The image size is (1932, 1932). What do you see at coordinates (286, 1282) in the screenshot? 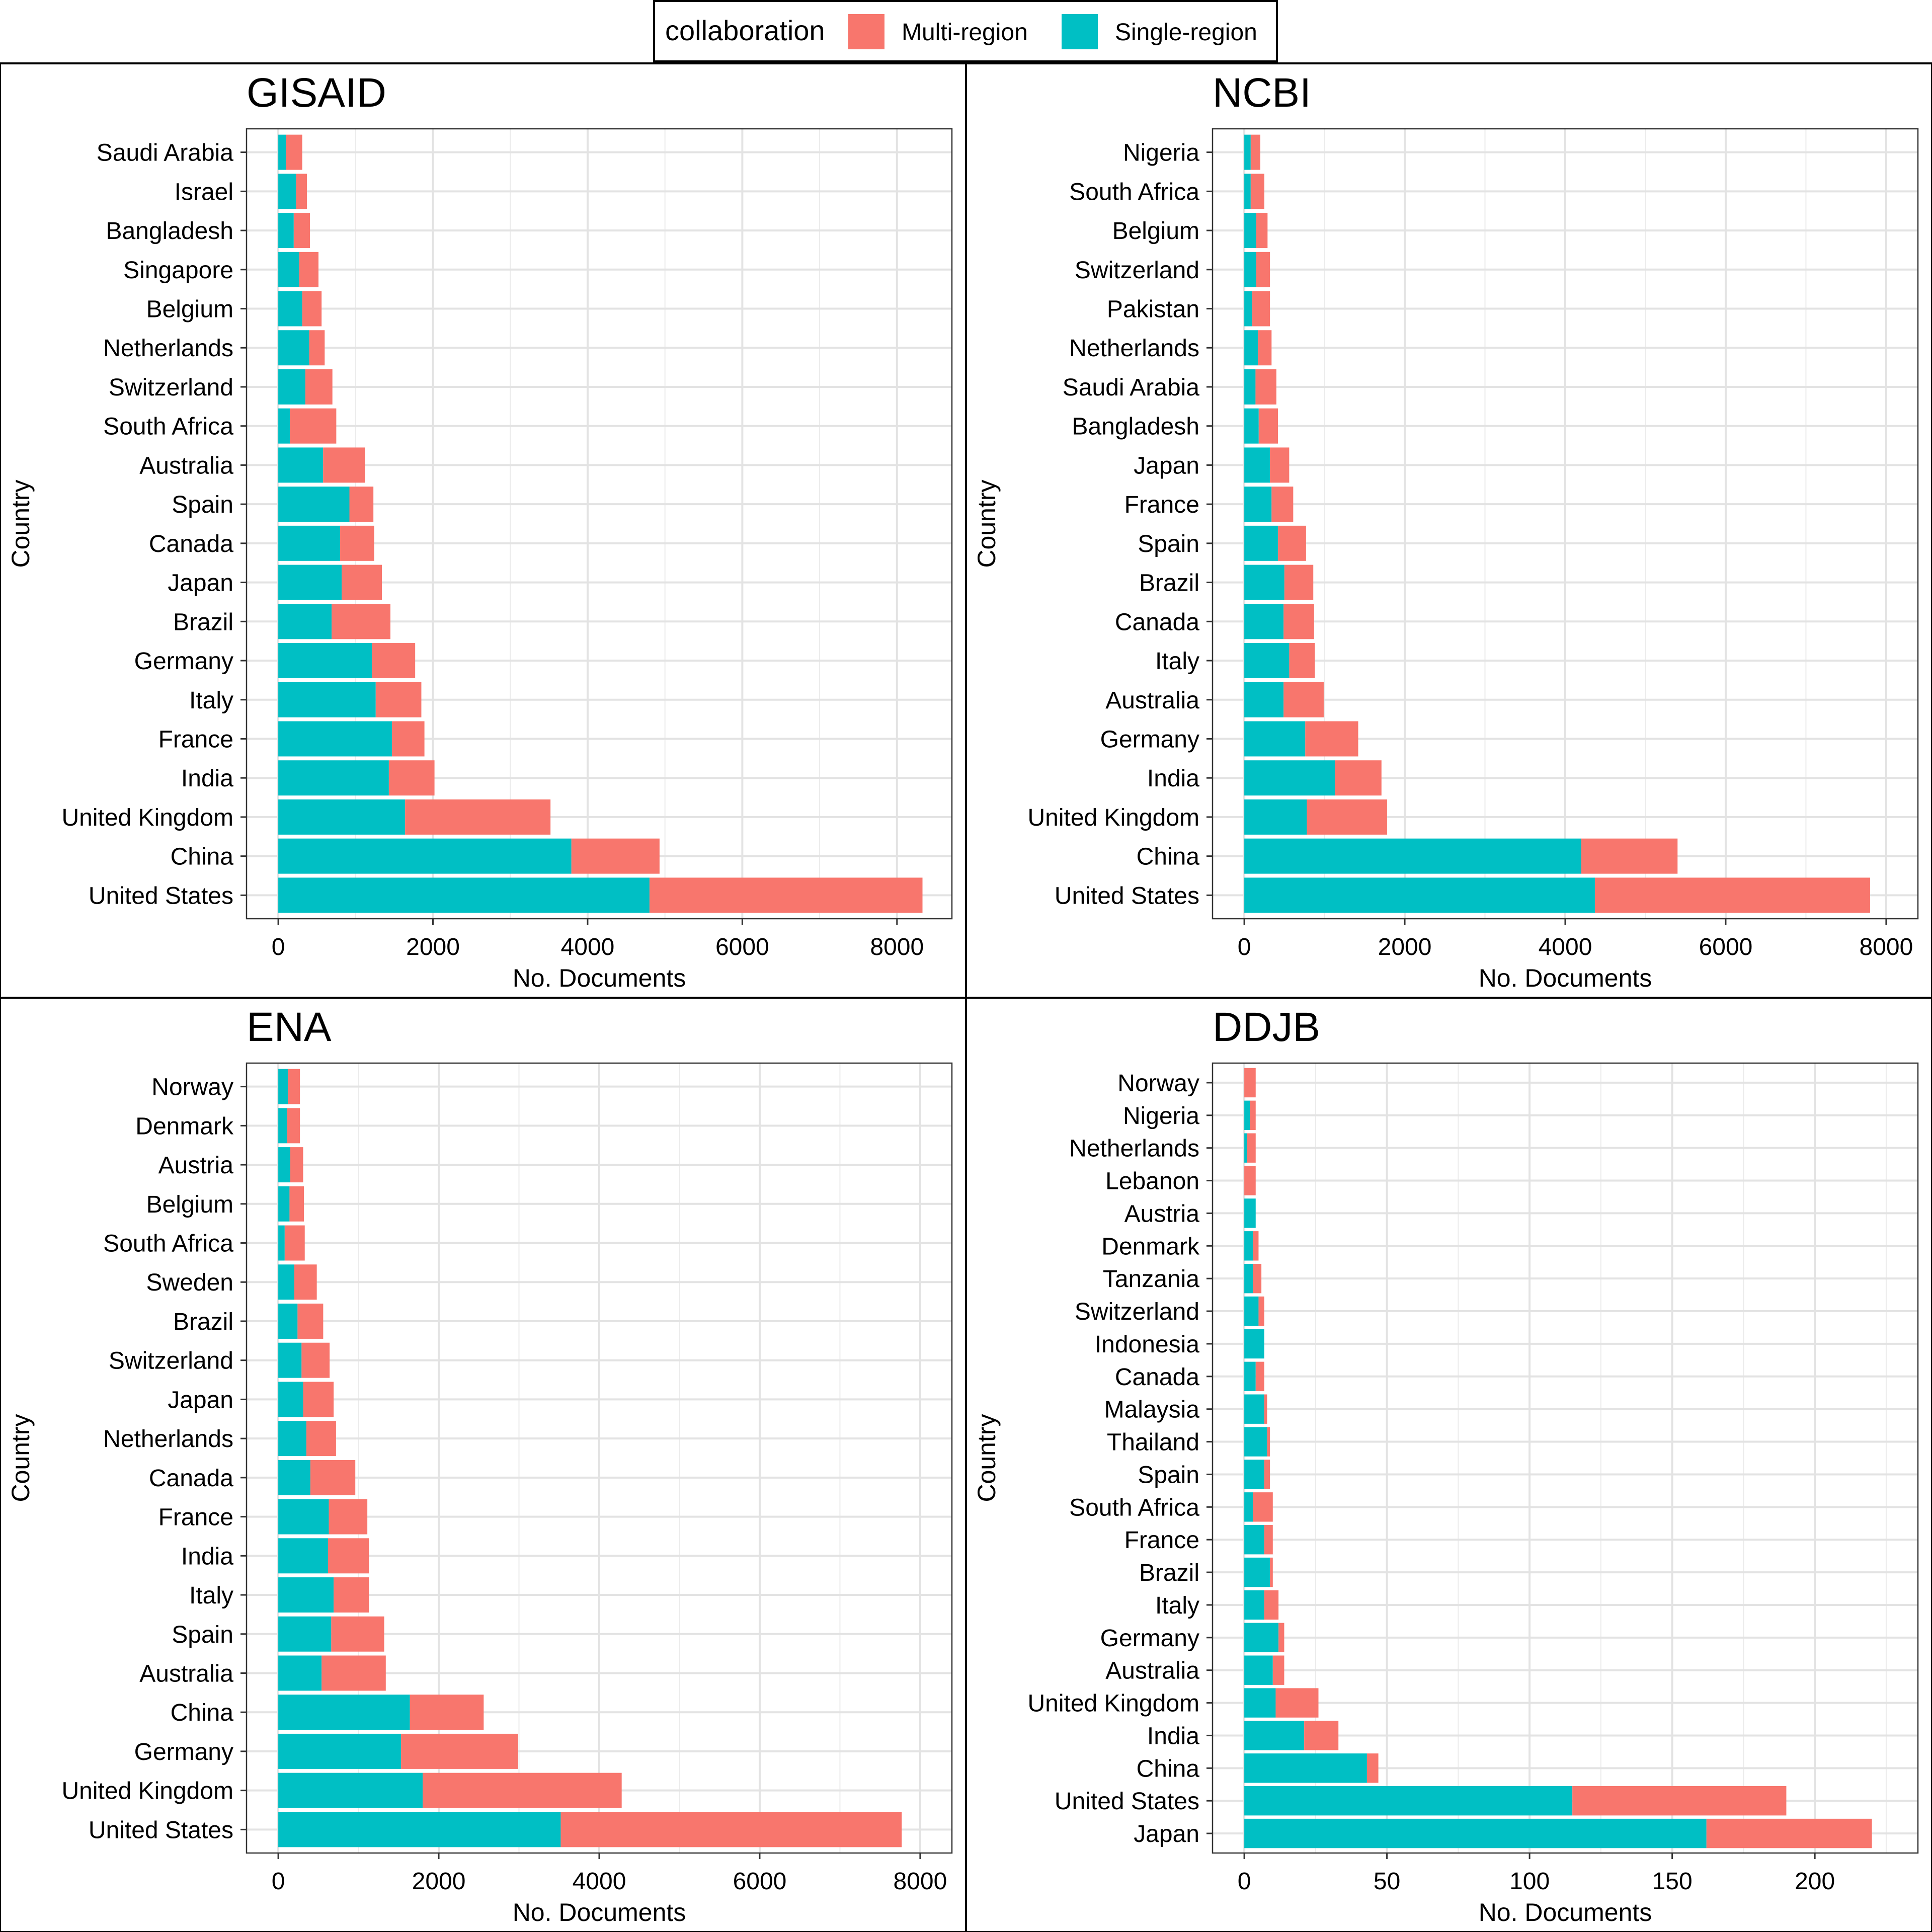
I see `bar-single-region-sweden` at bounding box center [286, 1282].